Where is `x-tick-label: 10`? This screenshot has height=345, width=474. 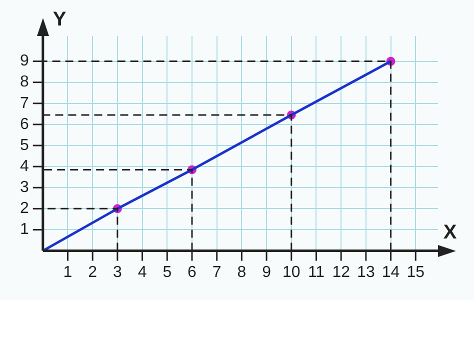 x-tick-label: 10 is located at coordinates (291, 272).